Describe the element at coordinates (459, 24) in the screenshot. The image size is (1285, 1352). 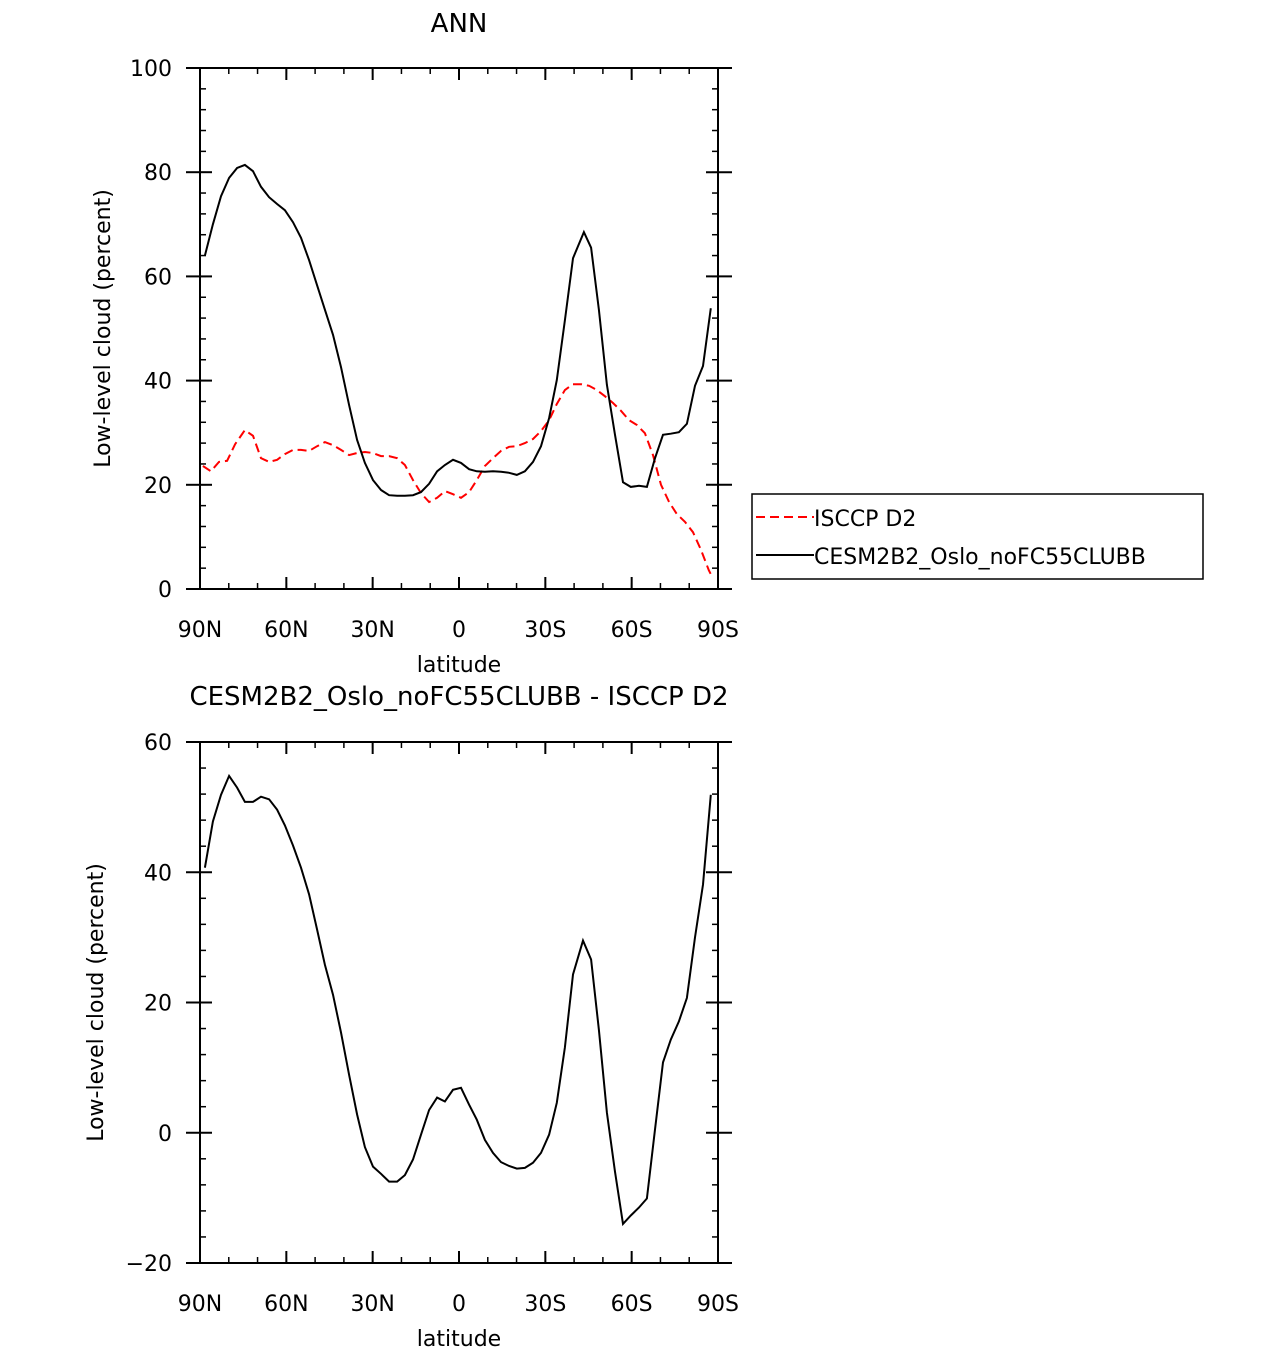
I see `chart1-title: ANN` at that location.